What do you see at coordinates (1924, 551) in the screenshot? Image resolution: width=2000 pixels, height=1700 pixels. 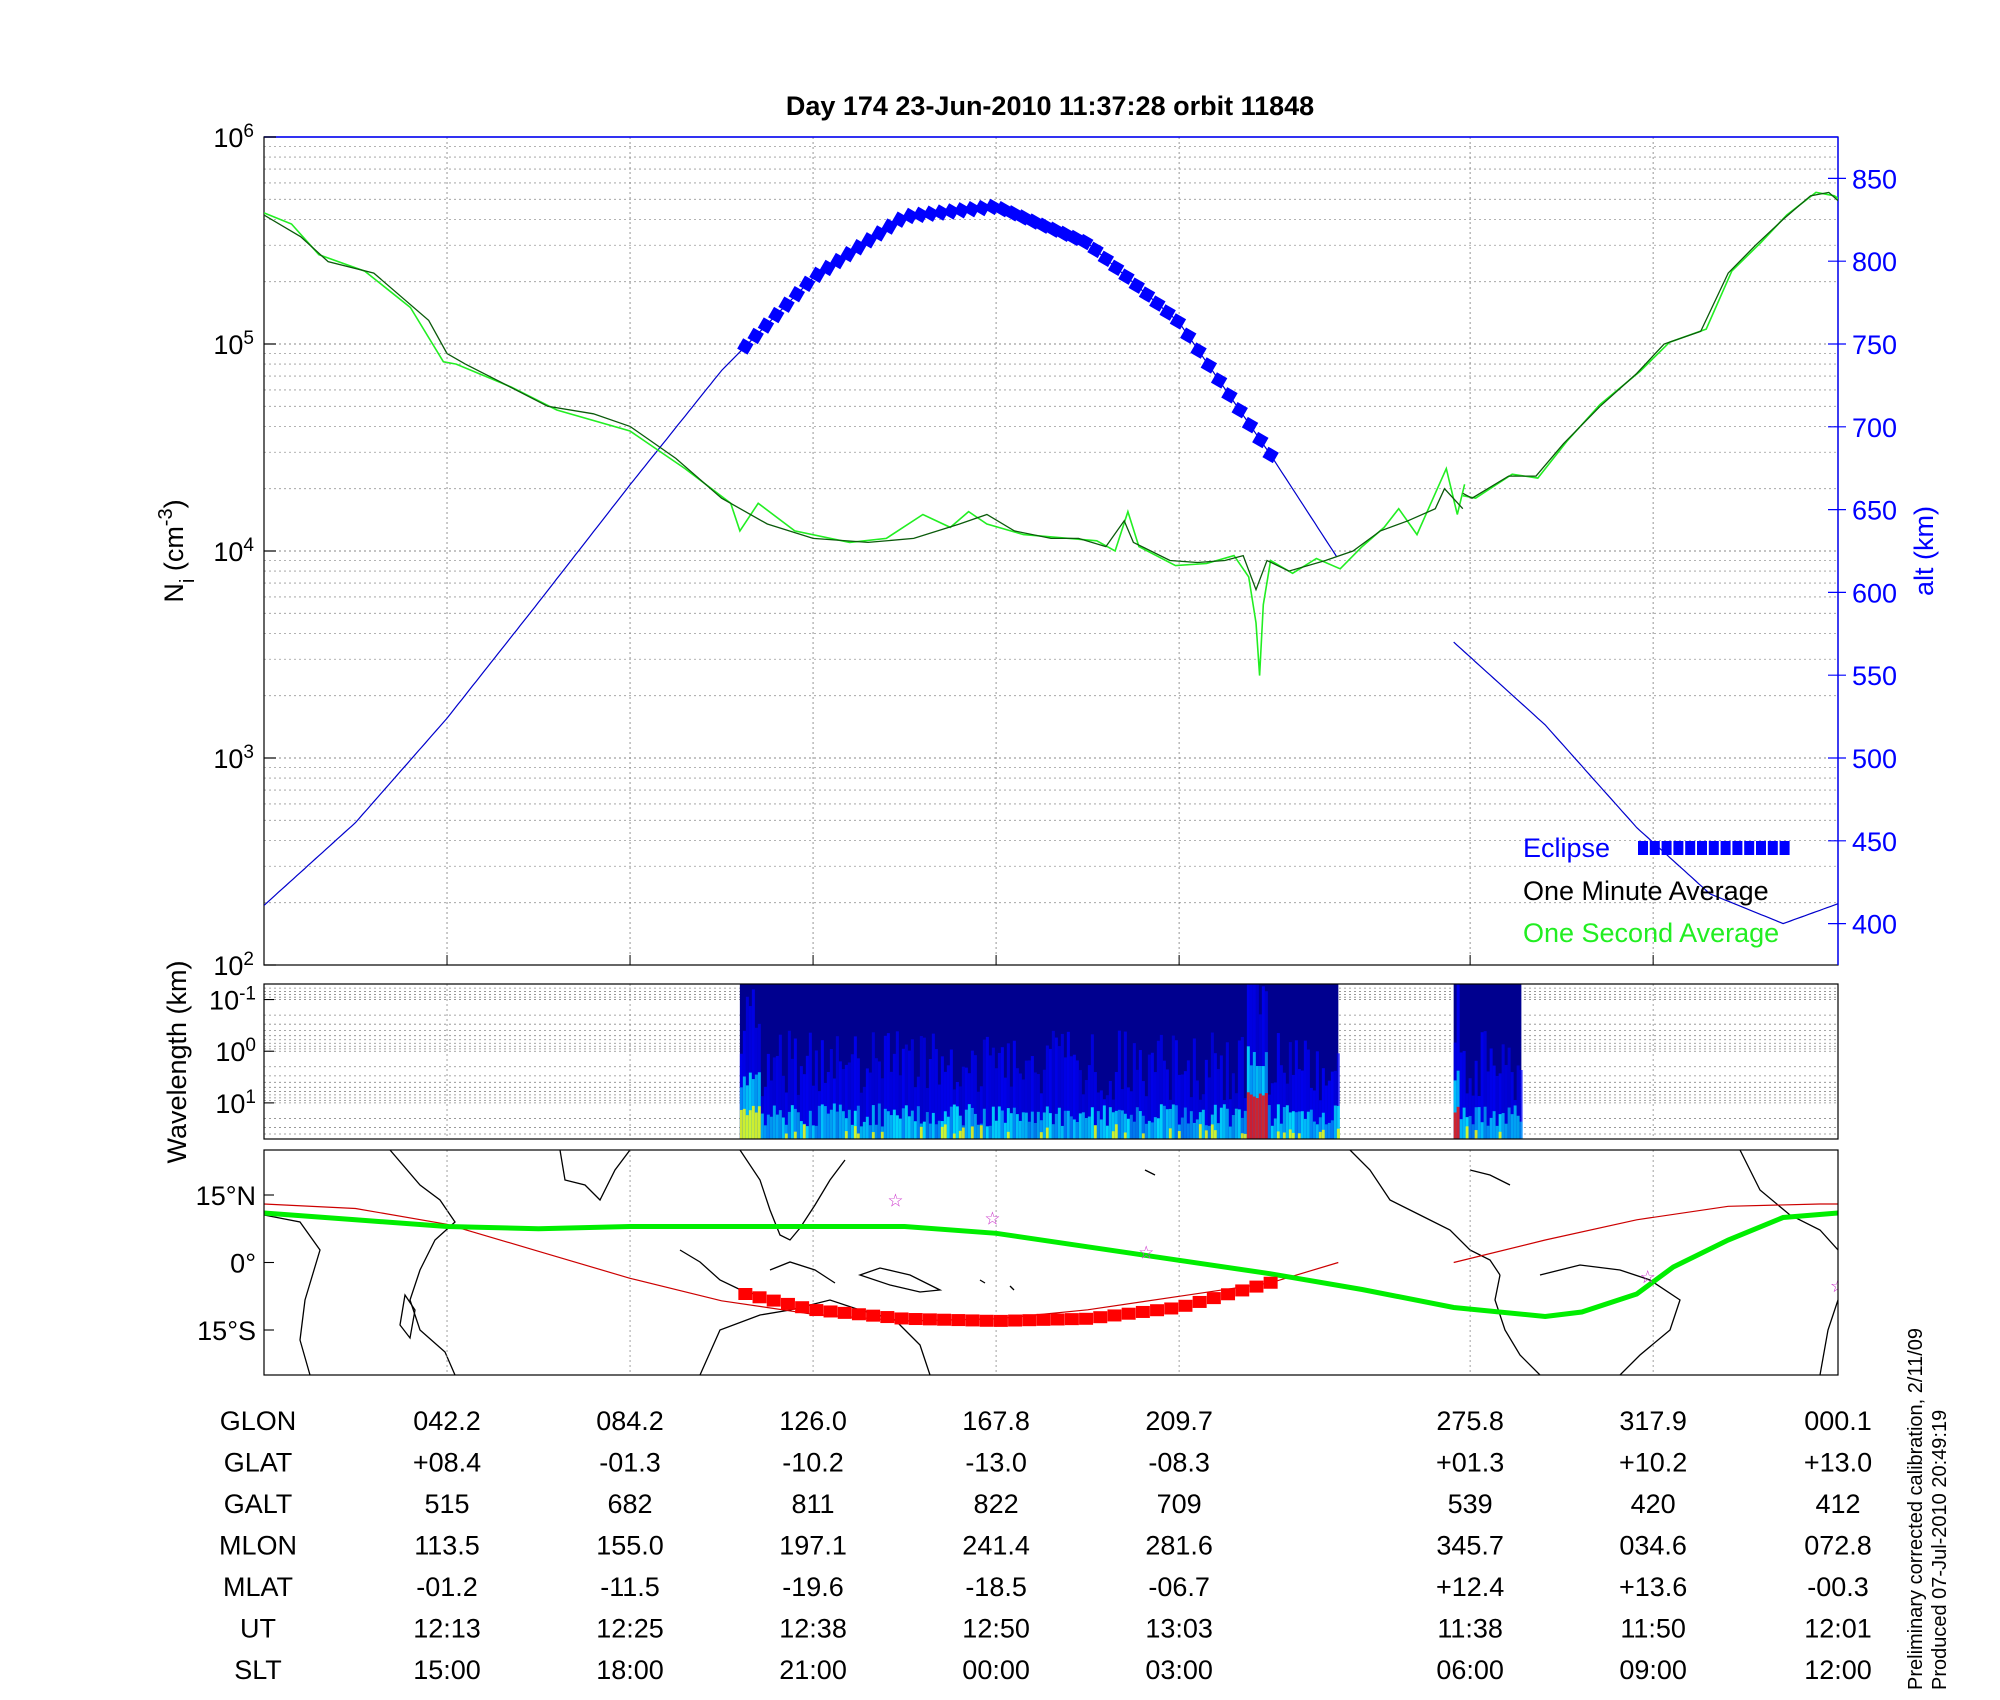 I see `altitude-axis-label: alt (km)` at bounding box center [1924, 551].